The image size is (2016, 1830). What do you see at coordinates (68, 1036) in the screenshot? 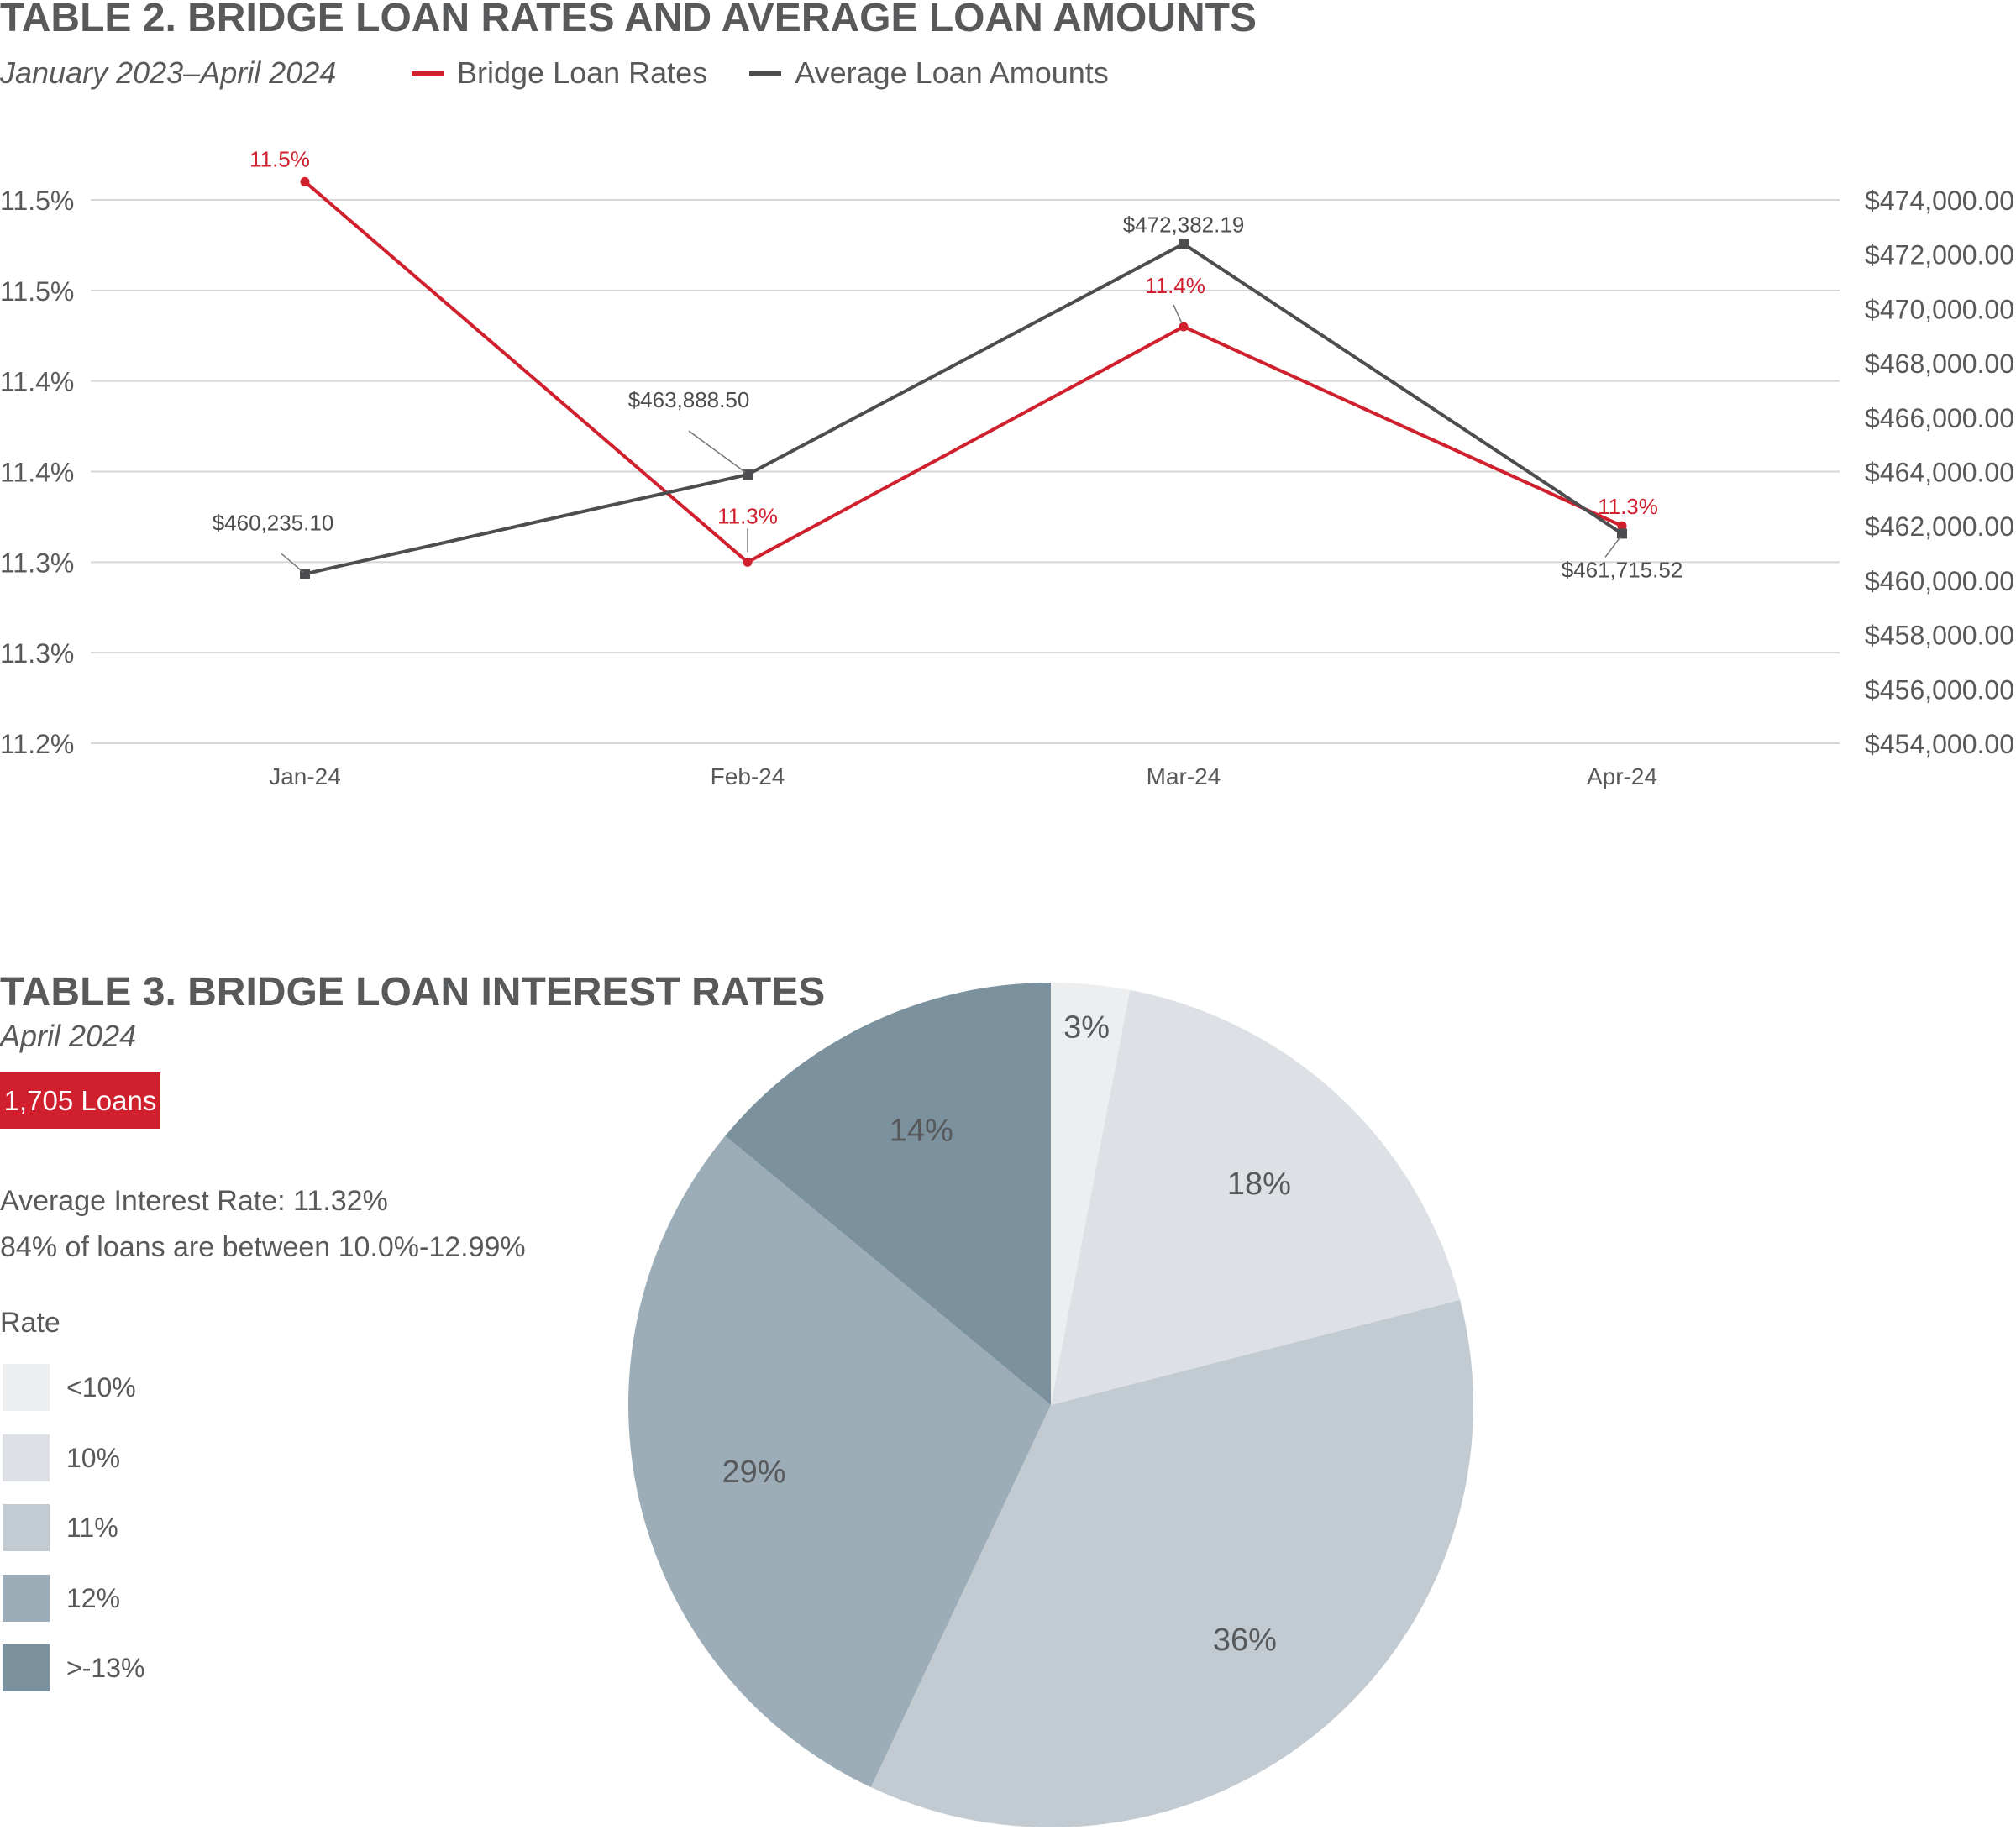
I see `table3-subtitle: April 2024` at bounding box center [68, 1036].